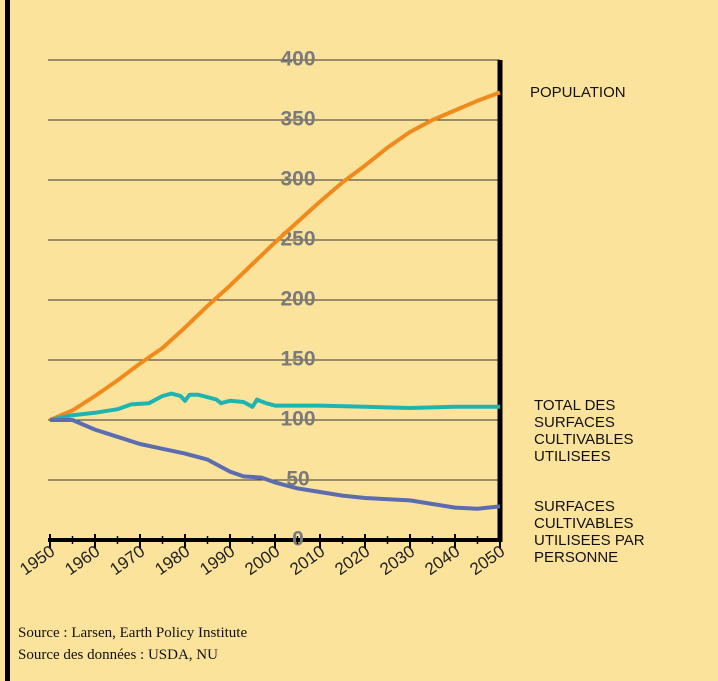  Describe the element at coordinates (37, 560) in the screenshot. I see `x-tick-label: 1950` at that location.